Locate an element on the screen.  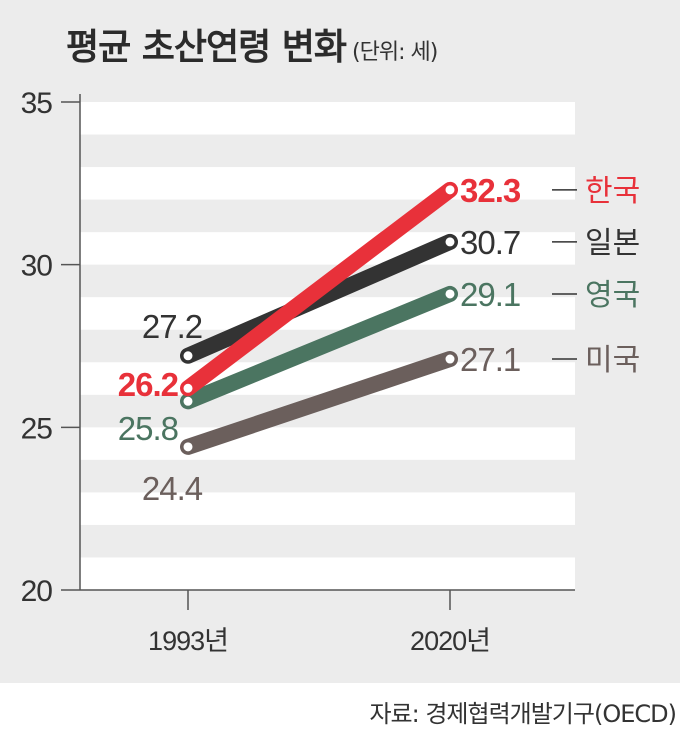
data-label-2020: 32.3 is located at coordinates (490, 190).